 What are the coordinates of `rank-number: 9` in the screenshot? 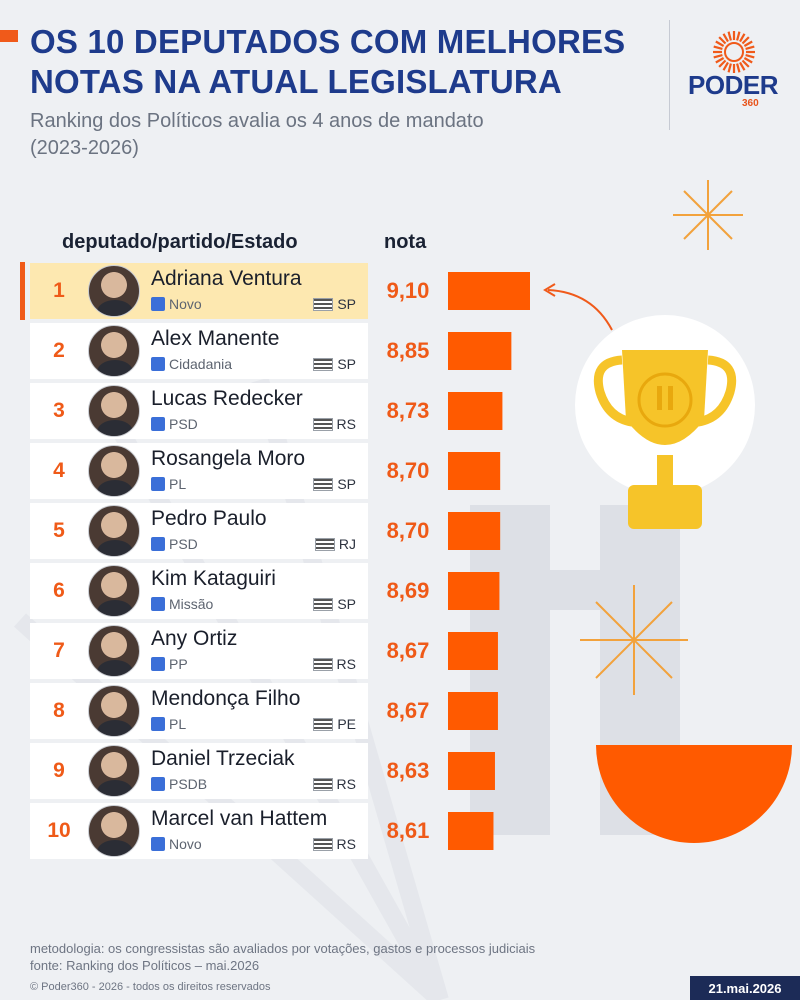 It's located at (59, 770).